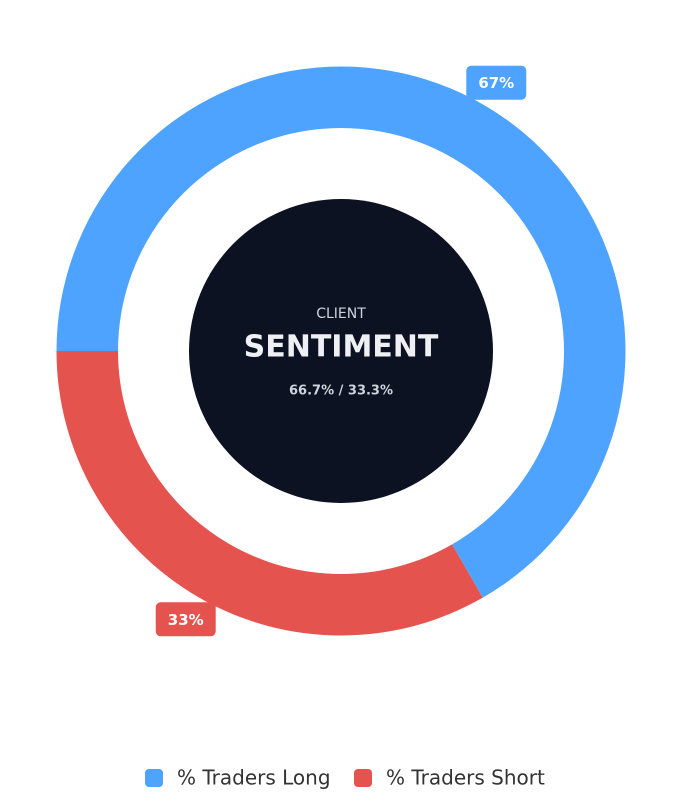  What do you see at coordinates (341, 314) in the screenshot?
I see `center-caption: CLIENT` at bounding box center [341, 314].